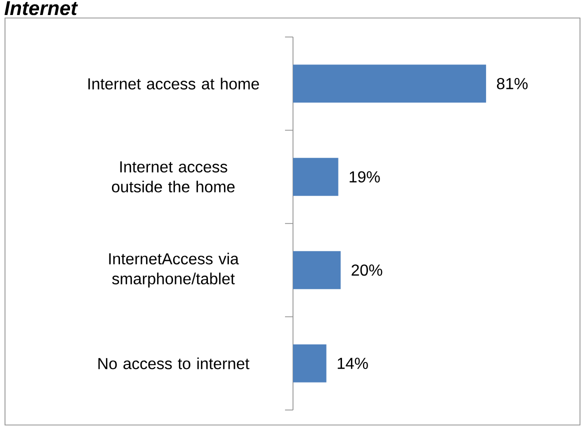 This screenshot has width=582, height=428. What do you see at coordinates (173, 176) in the screenshot?
I see `y-tick-label: Internet access outside the home` at bounding box center [173, 176].